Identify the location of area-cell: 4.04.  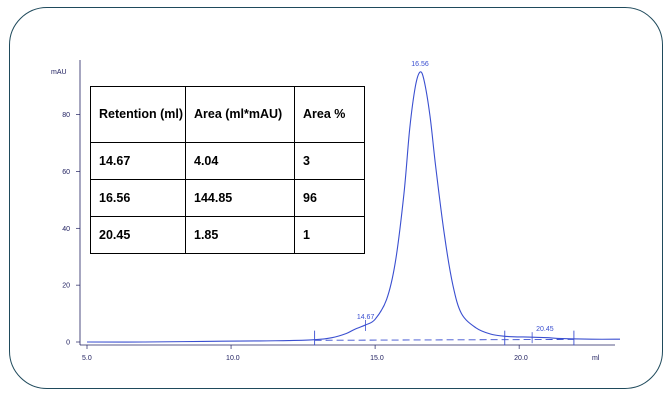
(240, 161).